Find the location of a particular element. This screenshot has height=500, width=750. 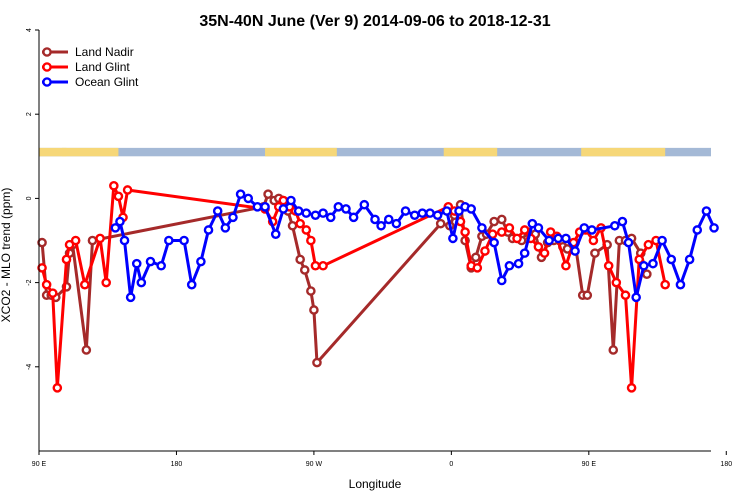

y-tick-label: -4 is located at coordinates (29, 367).